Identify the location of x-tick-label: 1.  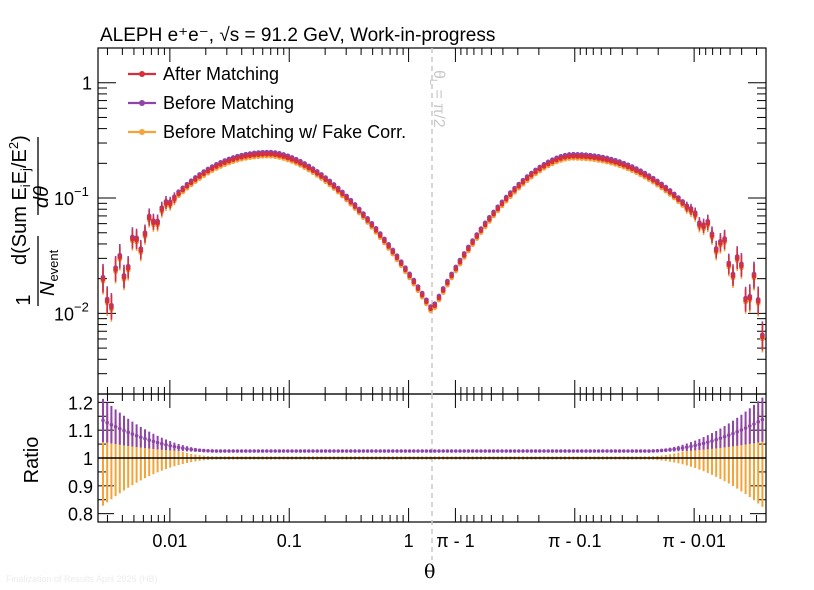
(409, 541).